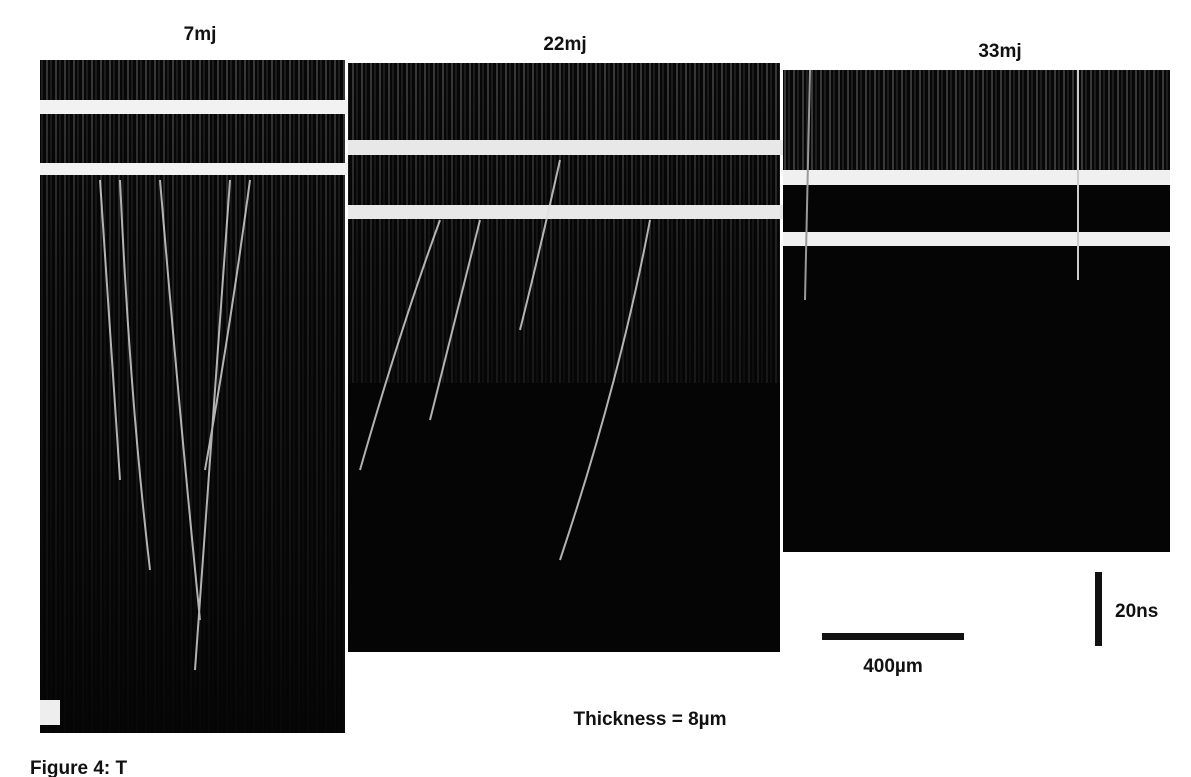  I want to click on caption: Figure 4: T, so click(79, 767).